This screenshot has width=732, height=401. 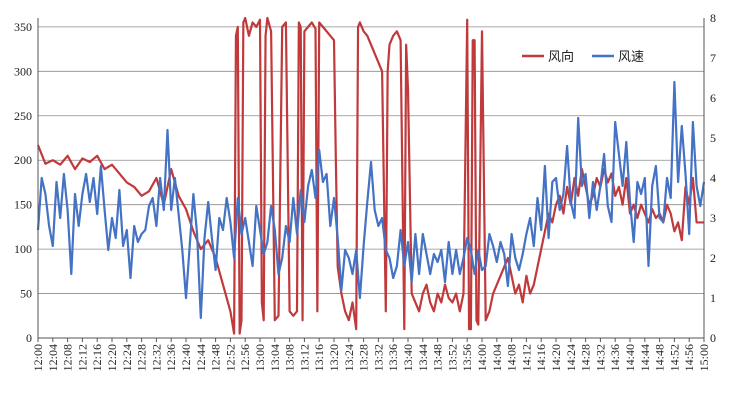 What do you see at coordinates (97, 357) in the screenshot?
I see `x-tick-label: 12:16` at bounding box center [97, 357].